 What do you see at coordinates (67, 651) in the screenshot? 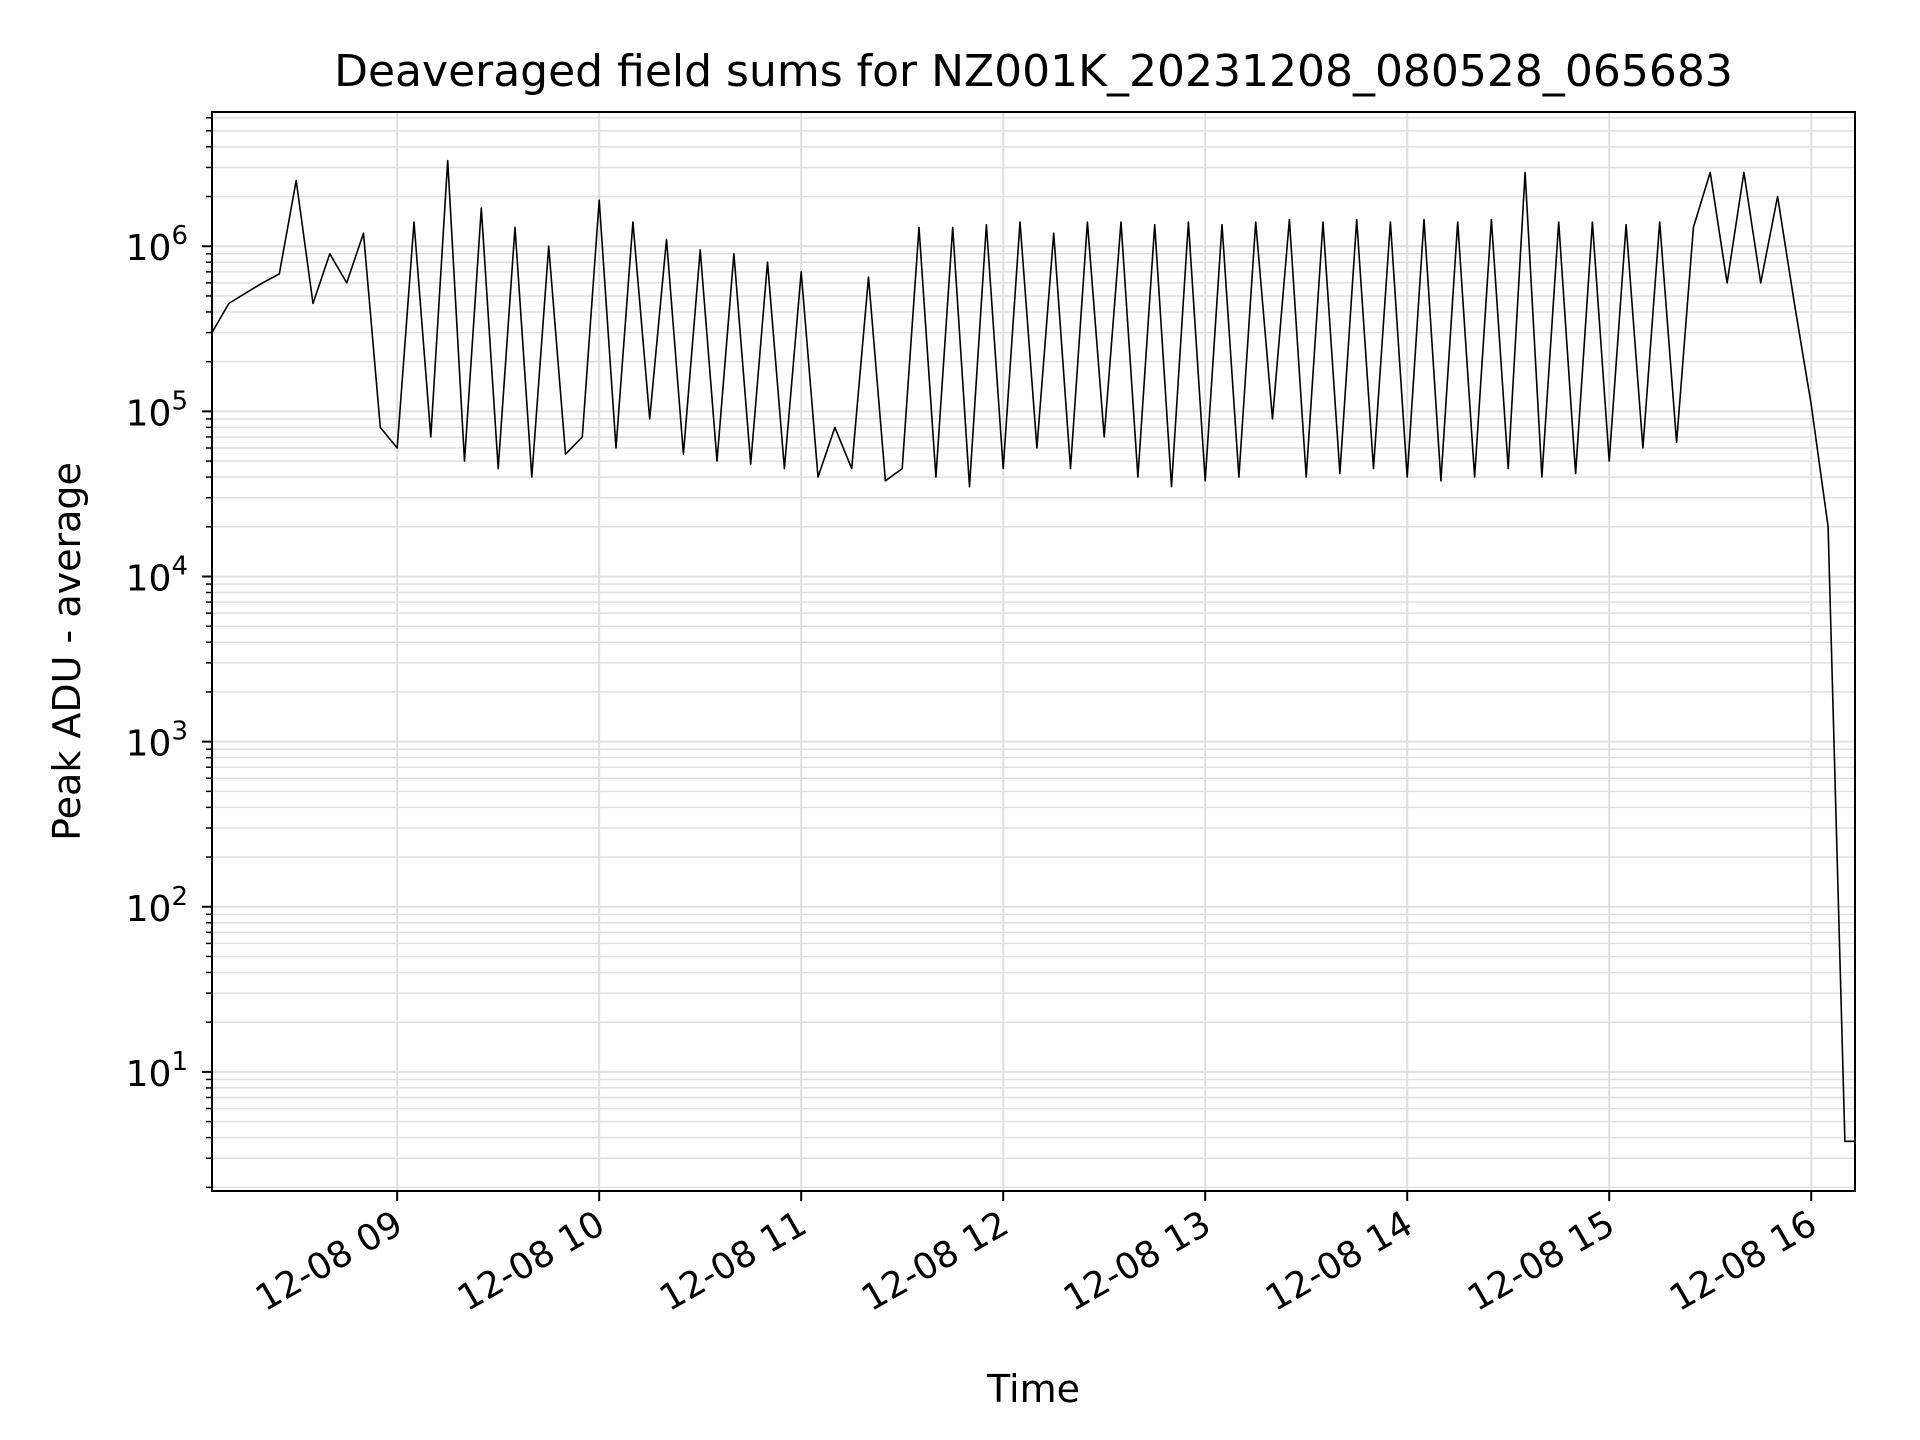
I see `y-axis-label: Peak ADU - average` at bounding box center [67, 651].